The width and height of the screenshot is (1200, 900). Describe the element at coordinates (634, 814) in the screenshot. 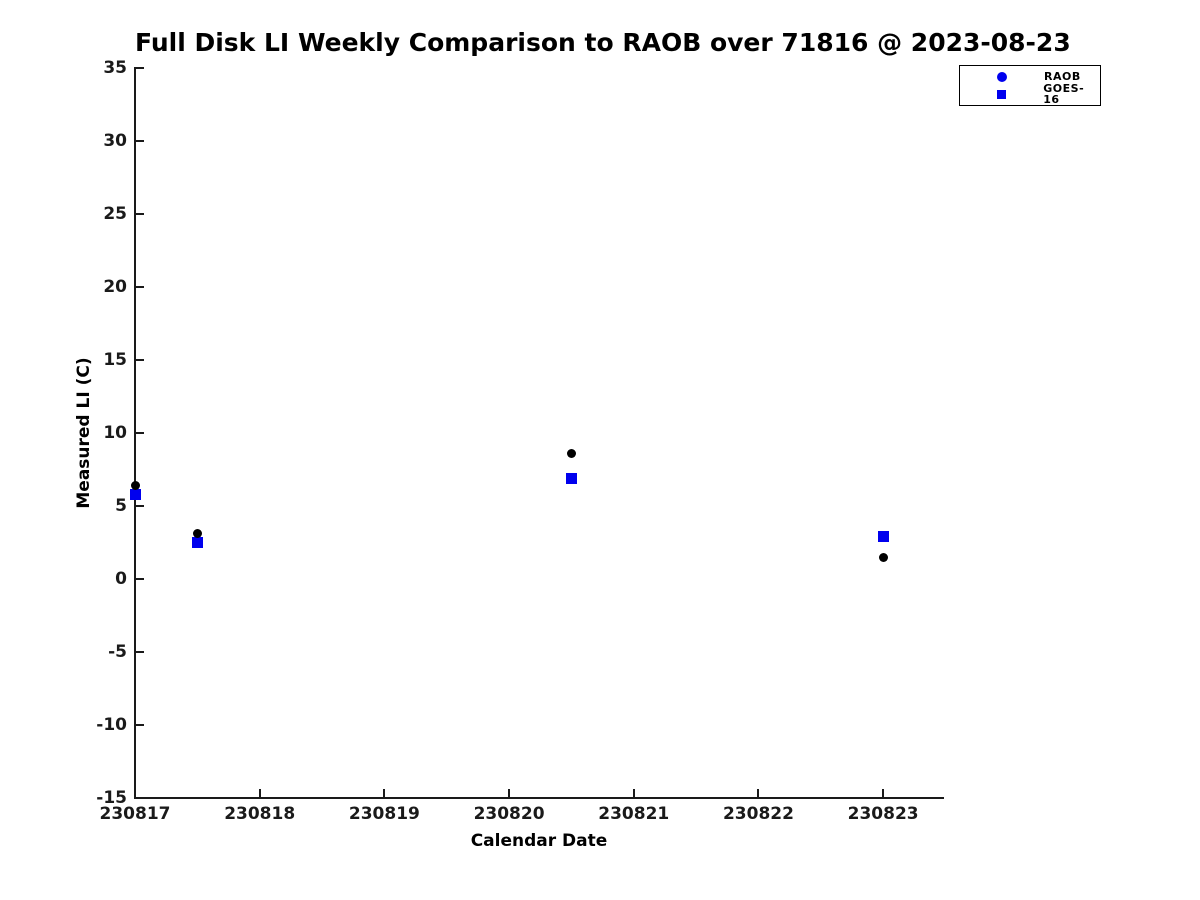

I see `x-tick-label: 230821` at that location.